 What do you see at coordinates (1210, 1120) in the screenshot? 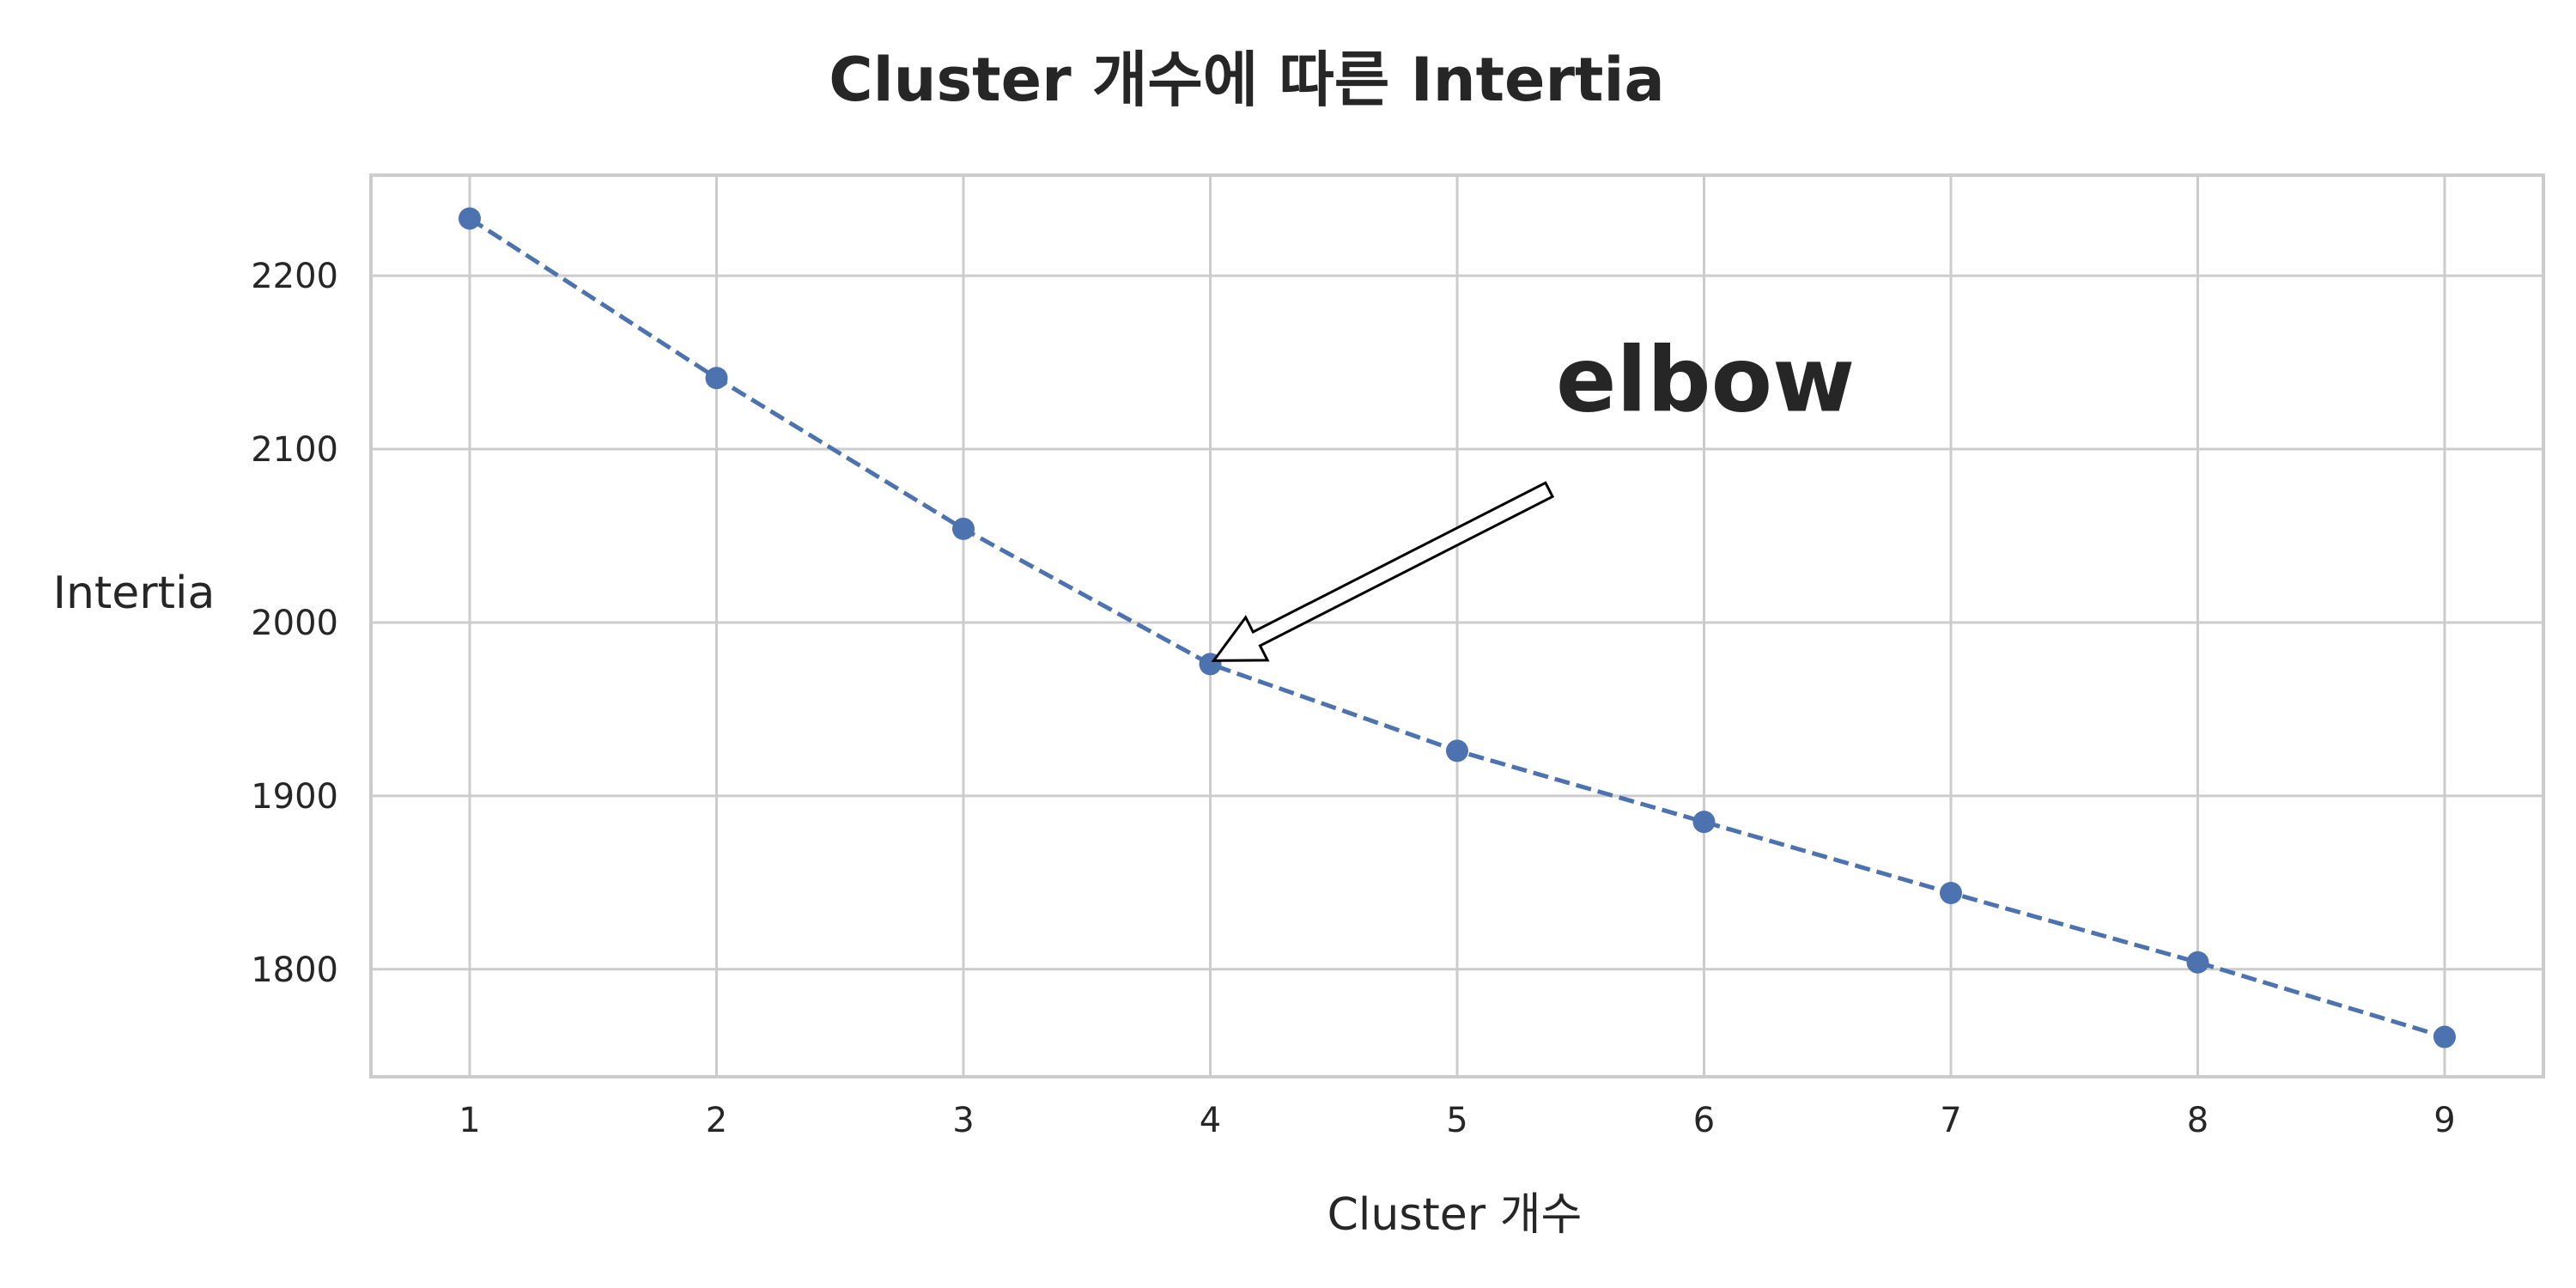
I see `x-tick-label: 4` at bounding box center [1210, 1120].